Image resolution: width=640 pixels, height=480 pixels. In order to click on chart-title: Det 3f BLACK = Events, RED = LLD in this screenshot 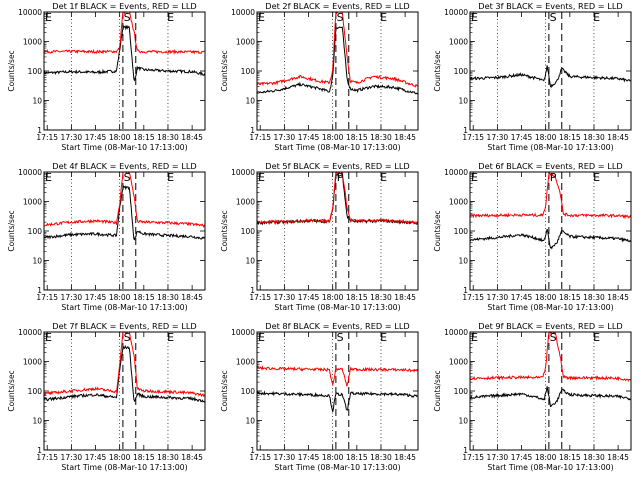, I will do `click(550, 6)`.